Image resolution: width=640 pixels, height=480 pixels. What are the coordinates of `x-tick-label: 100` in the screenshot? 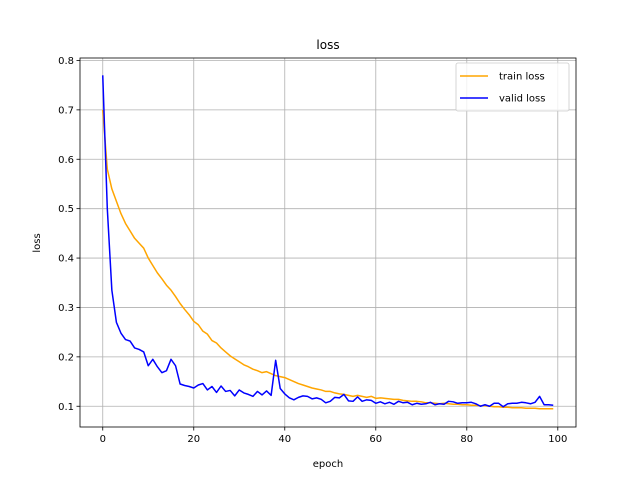 It's located at (557, 439).